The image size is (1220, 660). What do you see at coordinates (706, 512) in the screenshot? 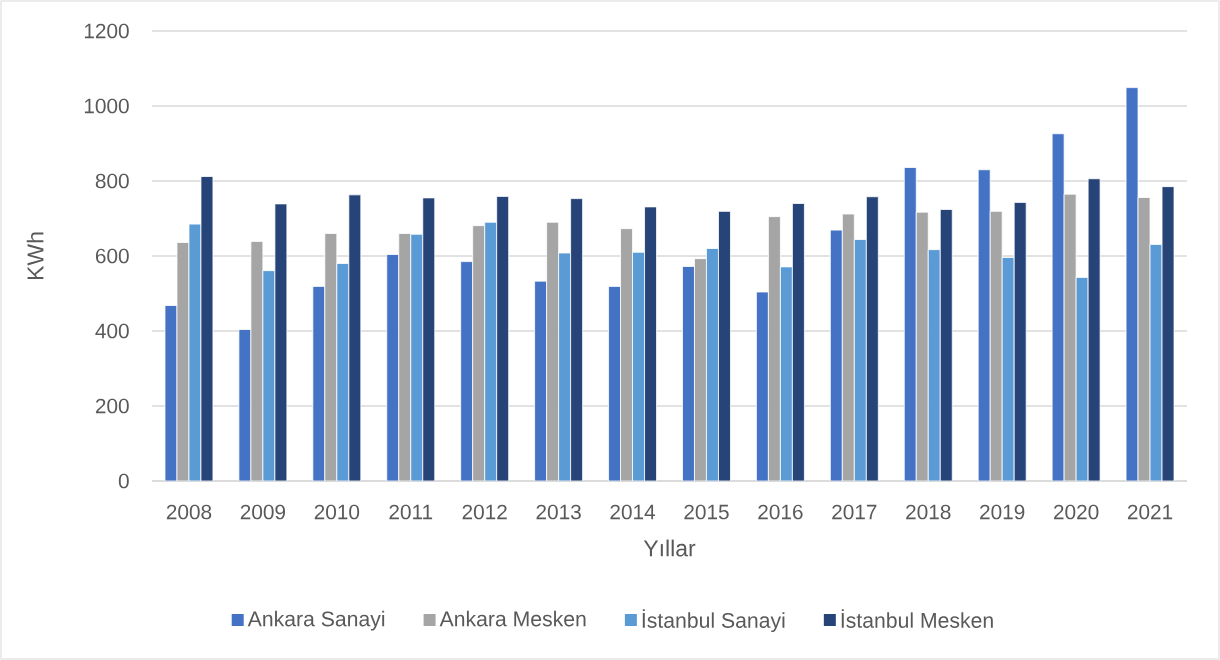
I see `x-tick-label: 2015` at bounding box center [706, 512].